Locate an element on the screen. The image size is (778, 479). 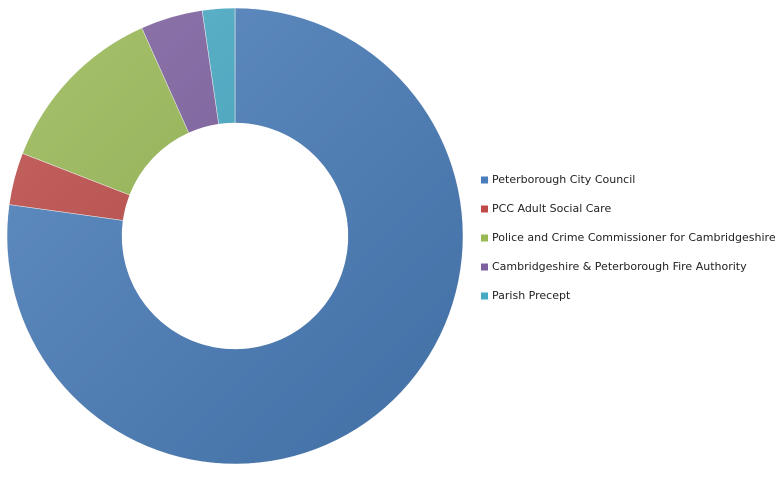
legend-label: PCC Adult Social Care is located at coordinates (551, 208).